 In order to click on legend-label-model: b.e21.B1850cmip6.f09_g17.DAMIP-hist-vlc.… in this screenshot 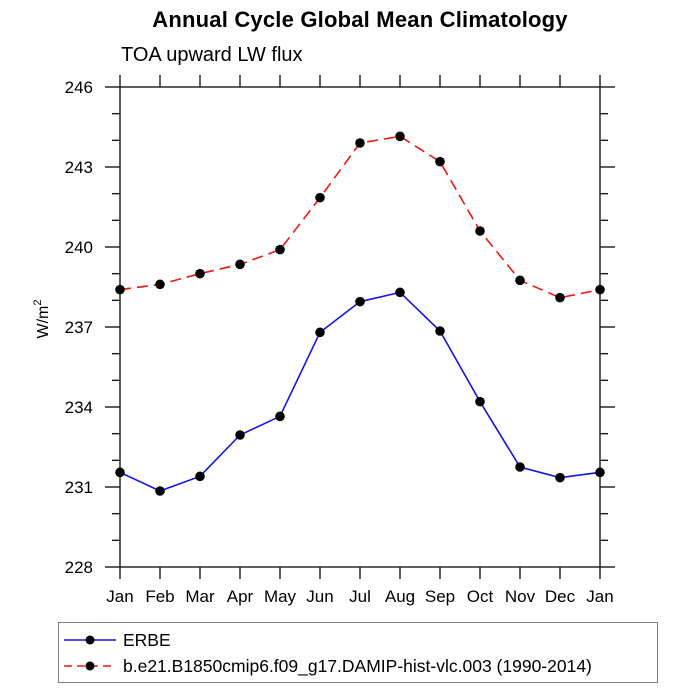, I will do `click(357, 665)`.